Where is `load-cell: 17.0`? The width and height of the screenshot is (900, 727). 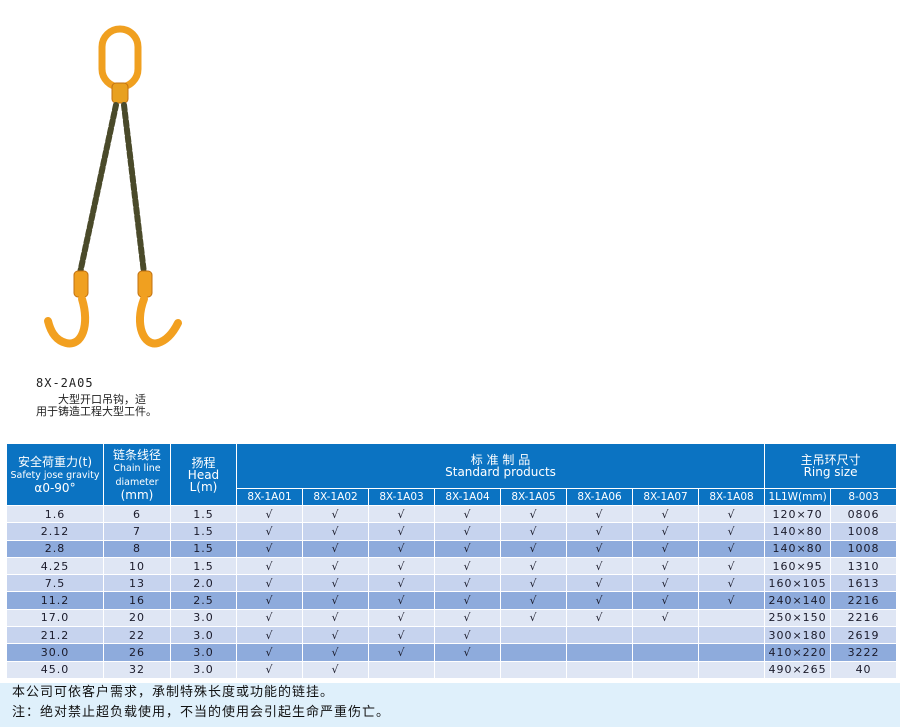
load-cell: 17.0 is located at coordinates (55, 618).